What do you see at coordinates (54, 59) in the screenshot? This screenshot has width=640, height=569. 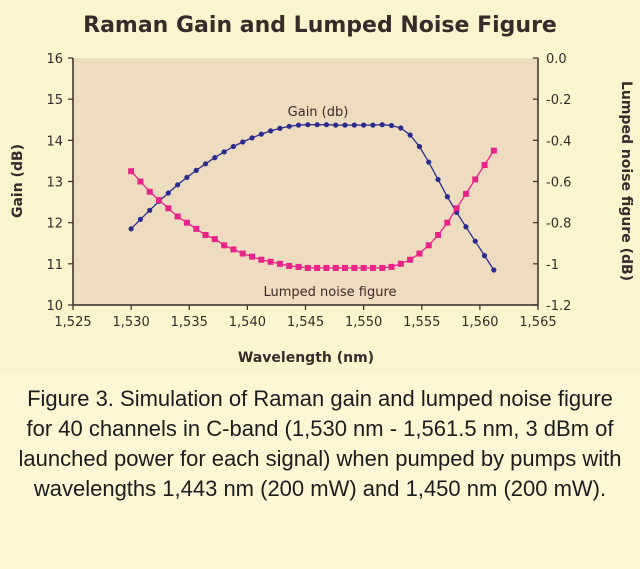 I see `left-tick-label: 16` at bounding box center [54, 59].